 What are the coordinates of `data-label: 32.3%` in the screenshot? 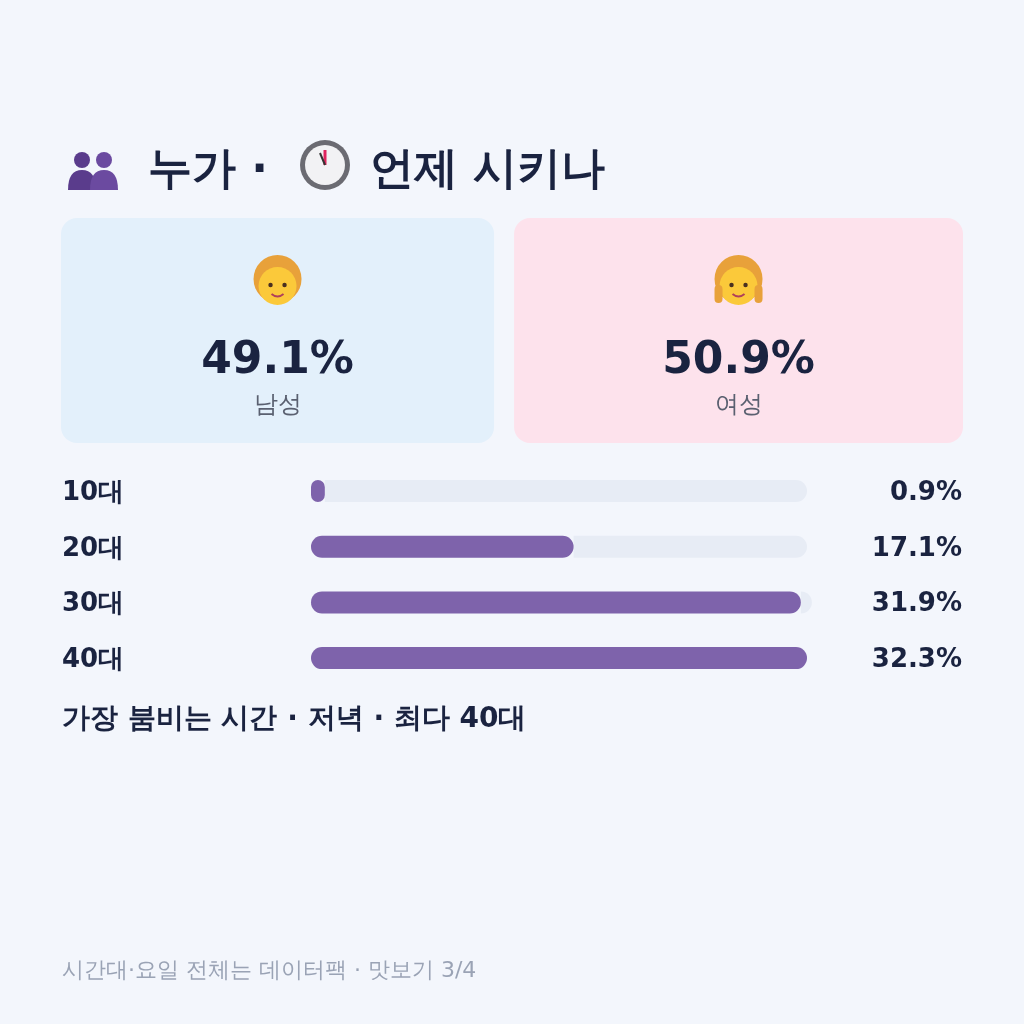 It's located at (916, 658).